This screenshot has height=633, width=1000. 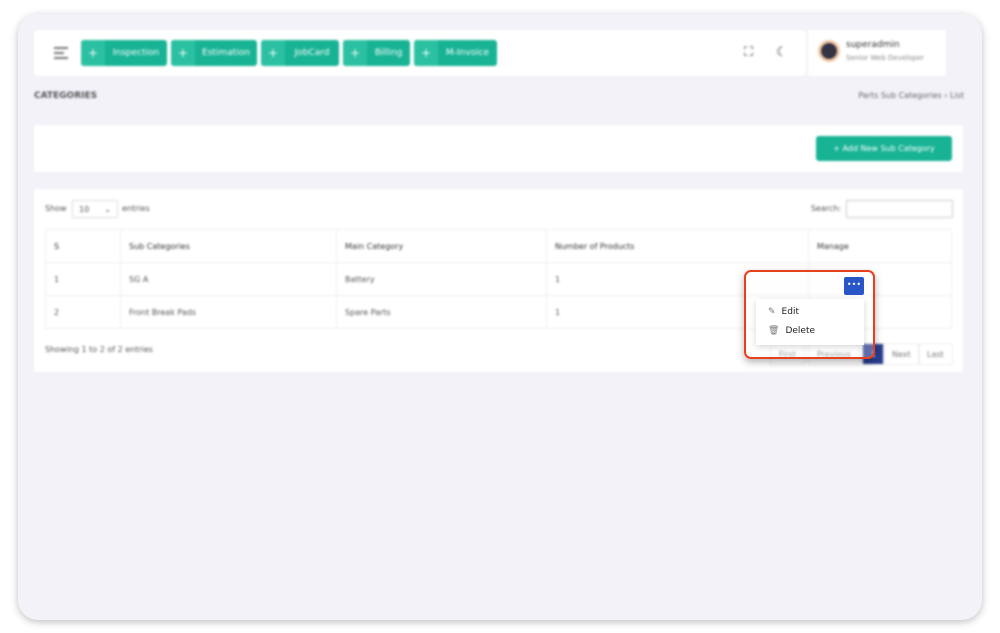 I want to click on pencil-icon: ✎, so click(x=772, y=312).